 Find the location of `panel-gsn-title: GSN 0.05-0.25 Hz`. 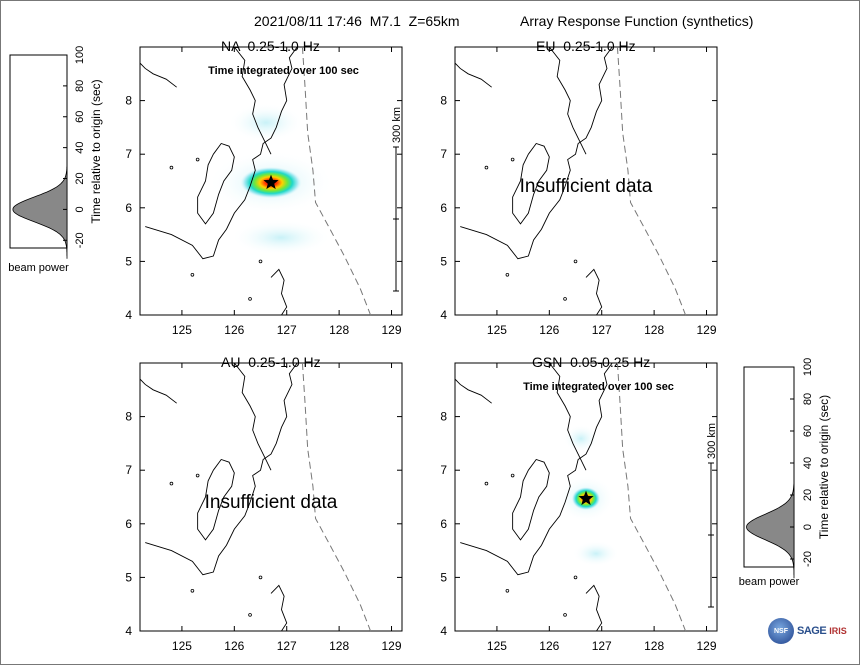

panel-gsn-title: GSN 0.05-0.25 Hz is located at coordinates (591, 362).